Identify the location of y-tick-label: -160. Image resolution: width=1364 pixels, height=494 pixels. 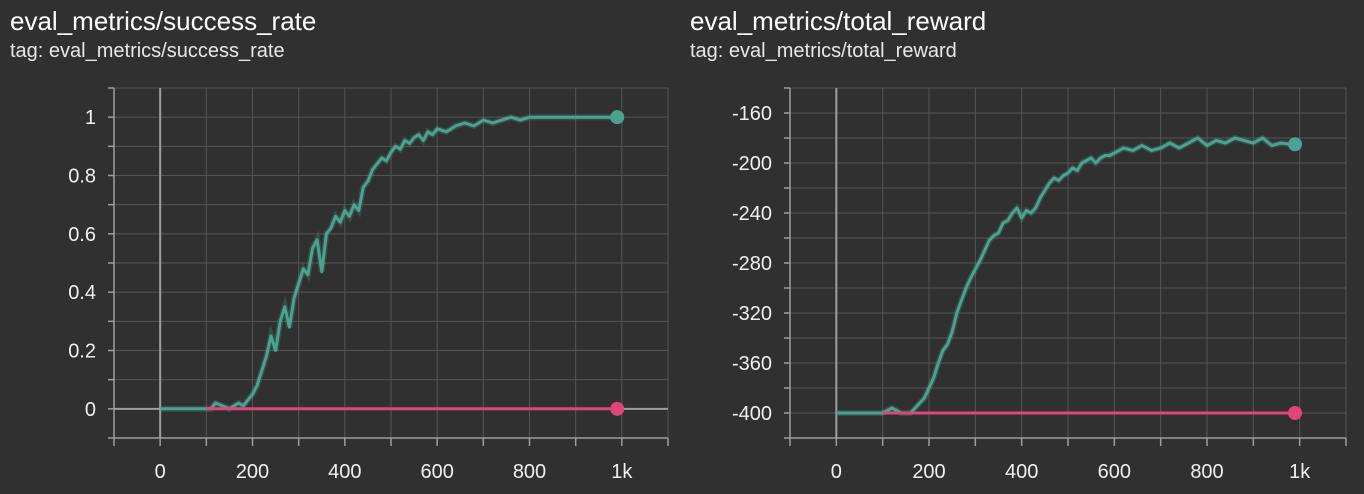
(752, 114).